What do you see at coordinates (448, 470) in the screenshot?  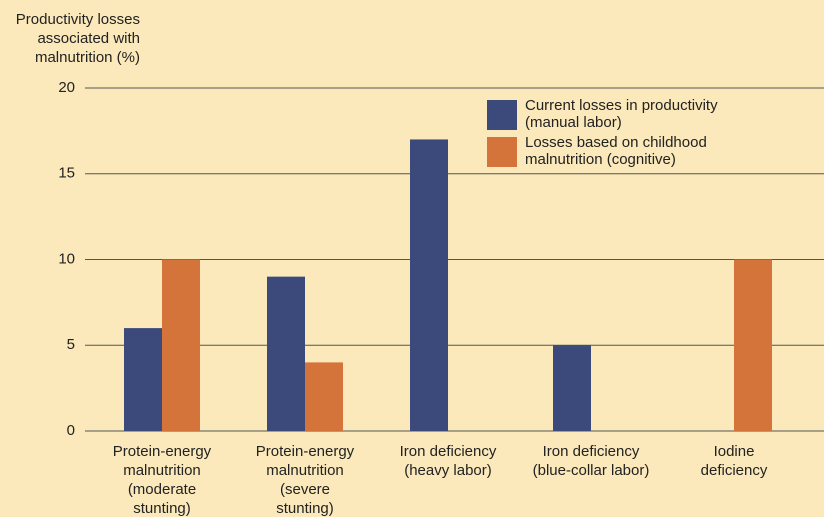 I see `x-tick-label: (heavy labor)` at bounding box center [448, 470].